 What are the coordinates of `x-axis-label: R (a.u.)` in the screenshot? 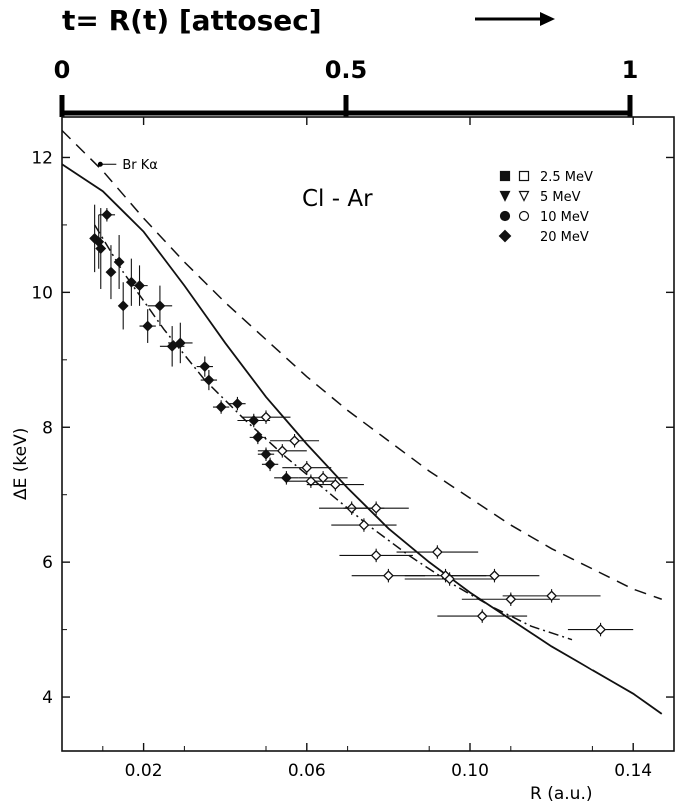 It's located at (561, 794).